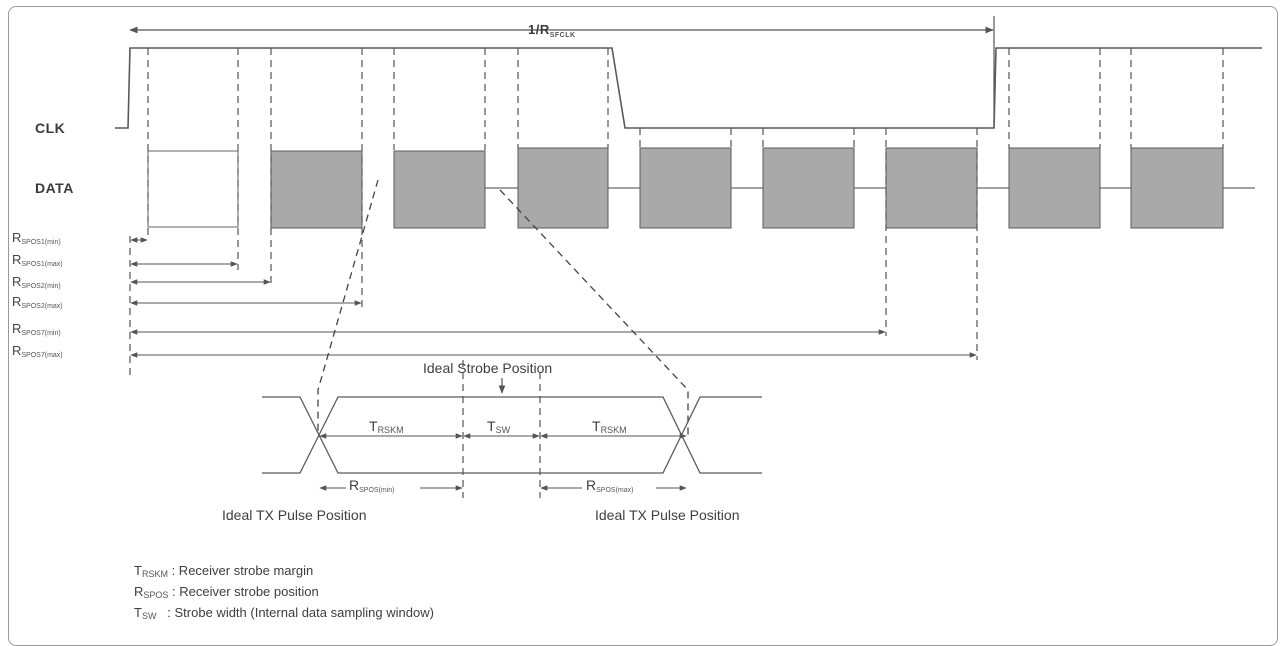 Image resolution: width=1284 pixels, height=646 pixels. I want to click on rspos2-min-label: RSPOS2(min), so click(36, 282).